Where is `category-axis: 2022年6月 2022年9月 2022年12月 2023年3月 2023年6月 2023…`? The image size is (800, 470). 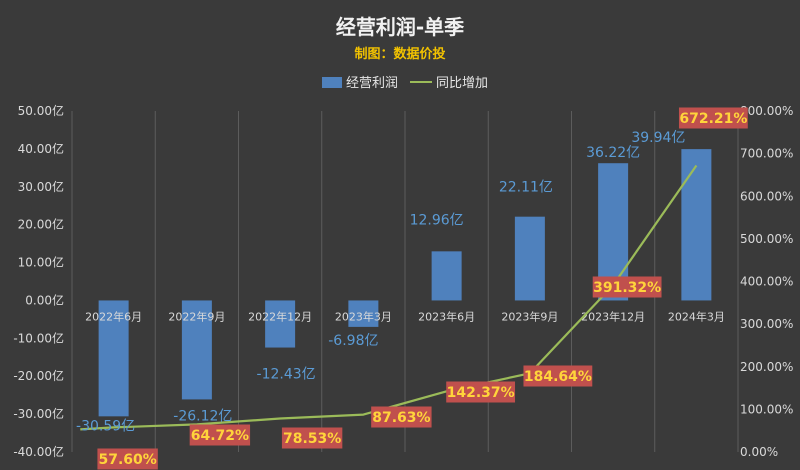
category-axis: 2022年6月 2022年9月 2022年12月 2023年3月 2023年6月 2023… is located at coordinates (405, 316).